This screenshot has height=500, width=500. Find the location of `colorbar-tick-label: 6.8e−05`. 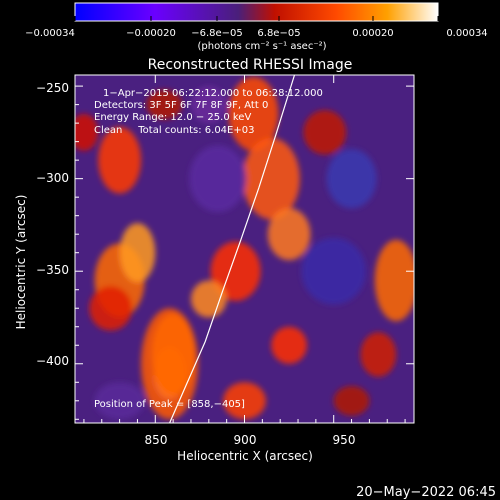

colorbar-tick-label: 6.8e−05 is located at coordinates (278, 33).